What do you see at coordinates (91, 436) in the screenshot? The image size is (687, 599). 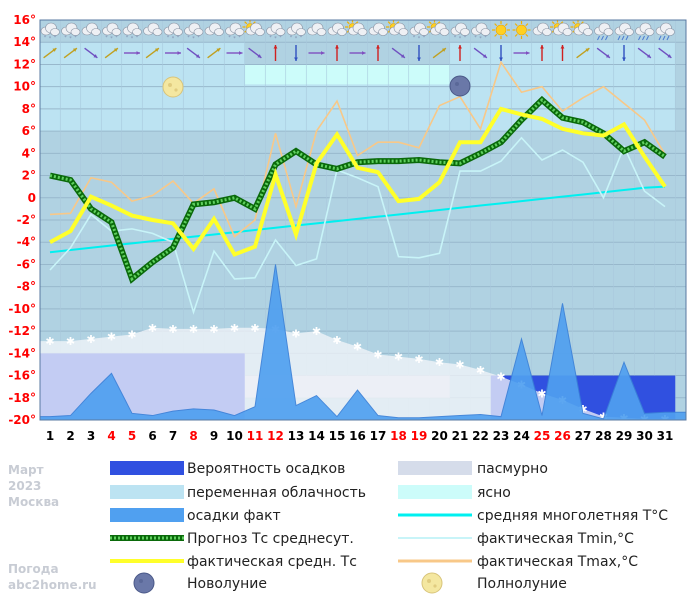 I see `x-tick-label: 3` at bounding box center [91, 436].